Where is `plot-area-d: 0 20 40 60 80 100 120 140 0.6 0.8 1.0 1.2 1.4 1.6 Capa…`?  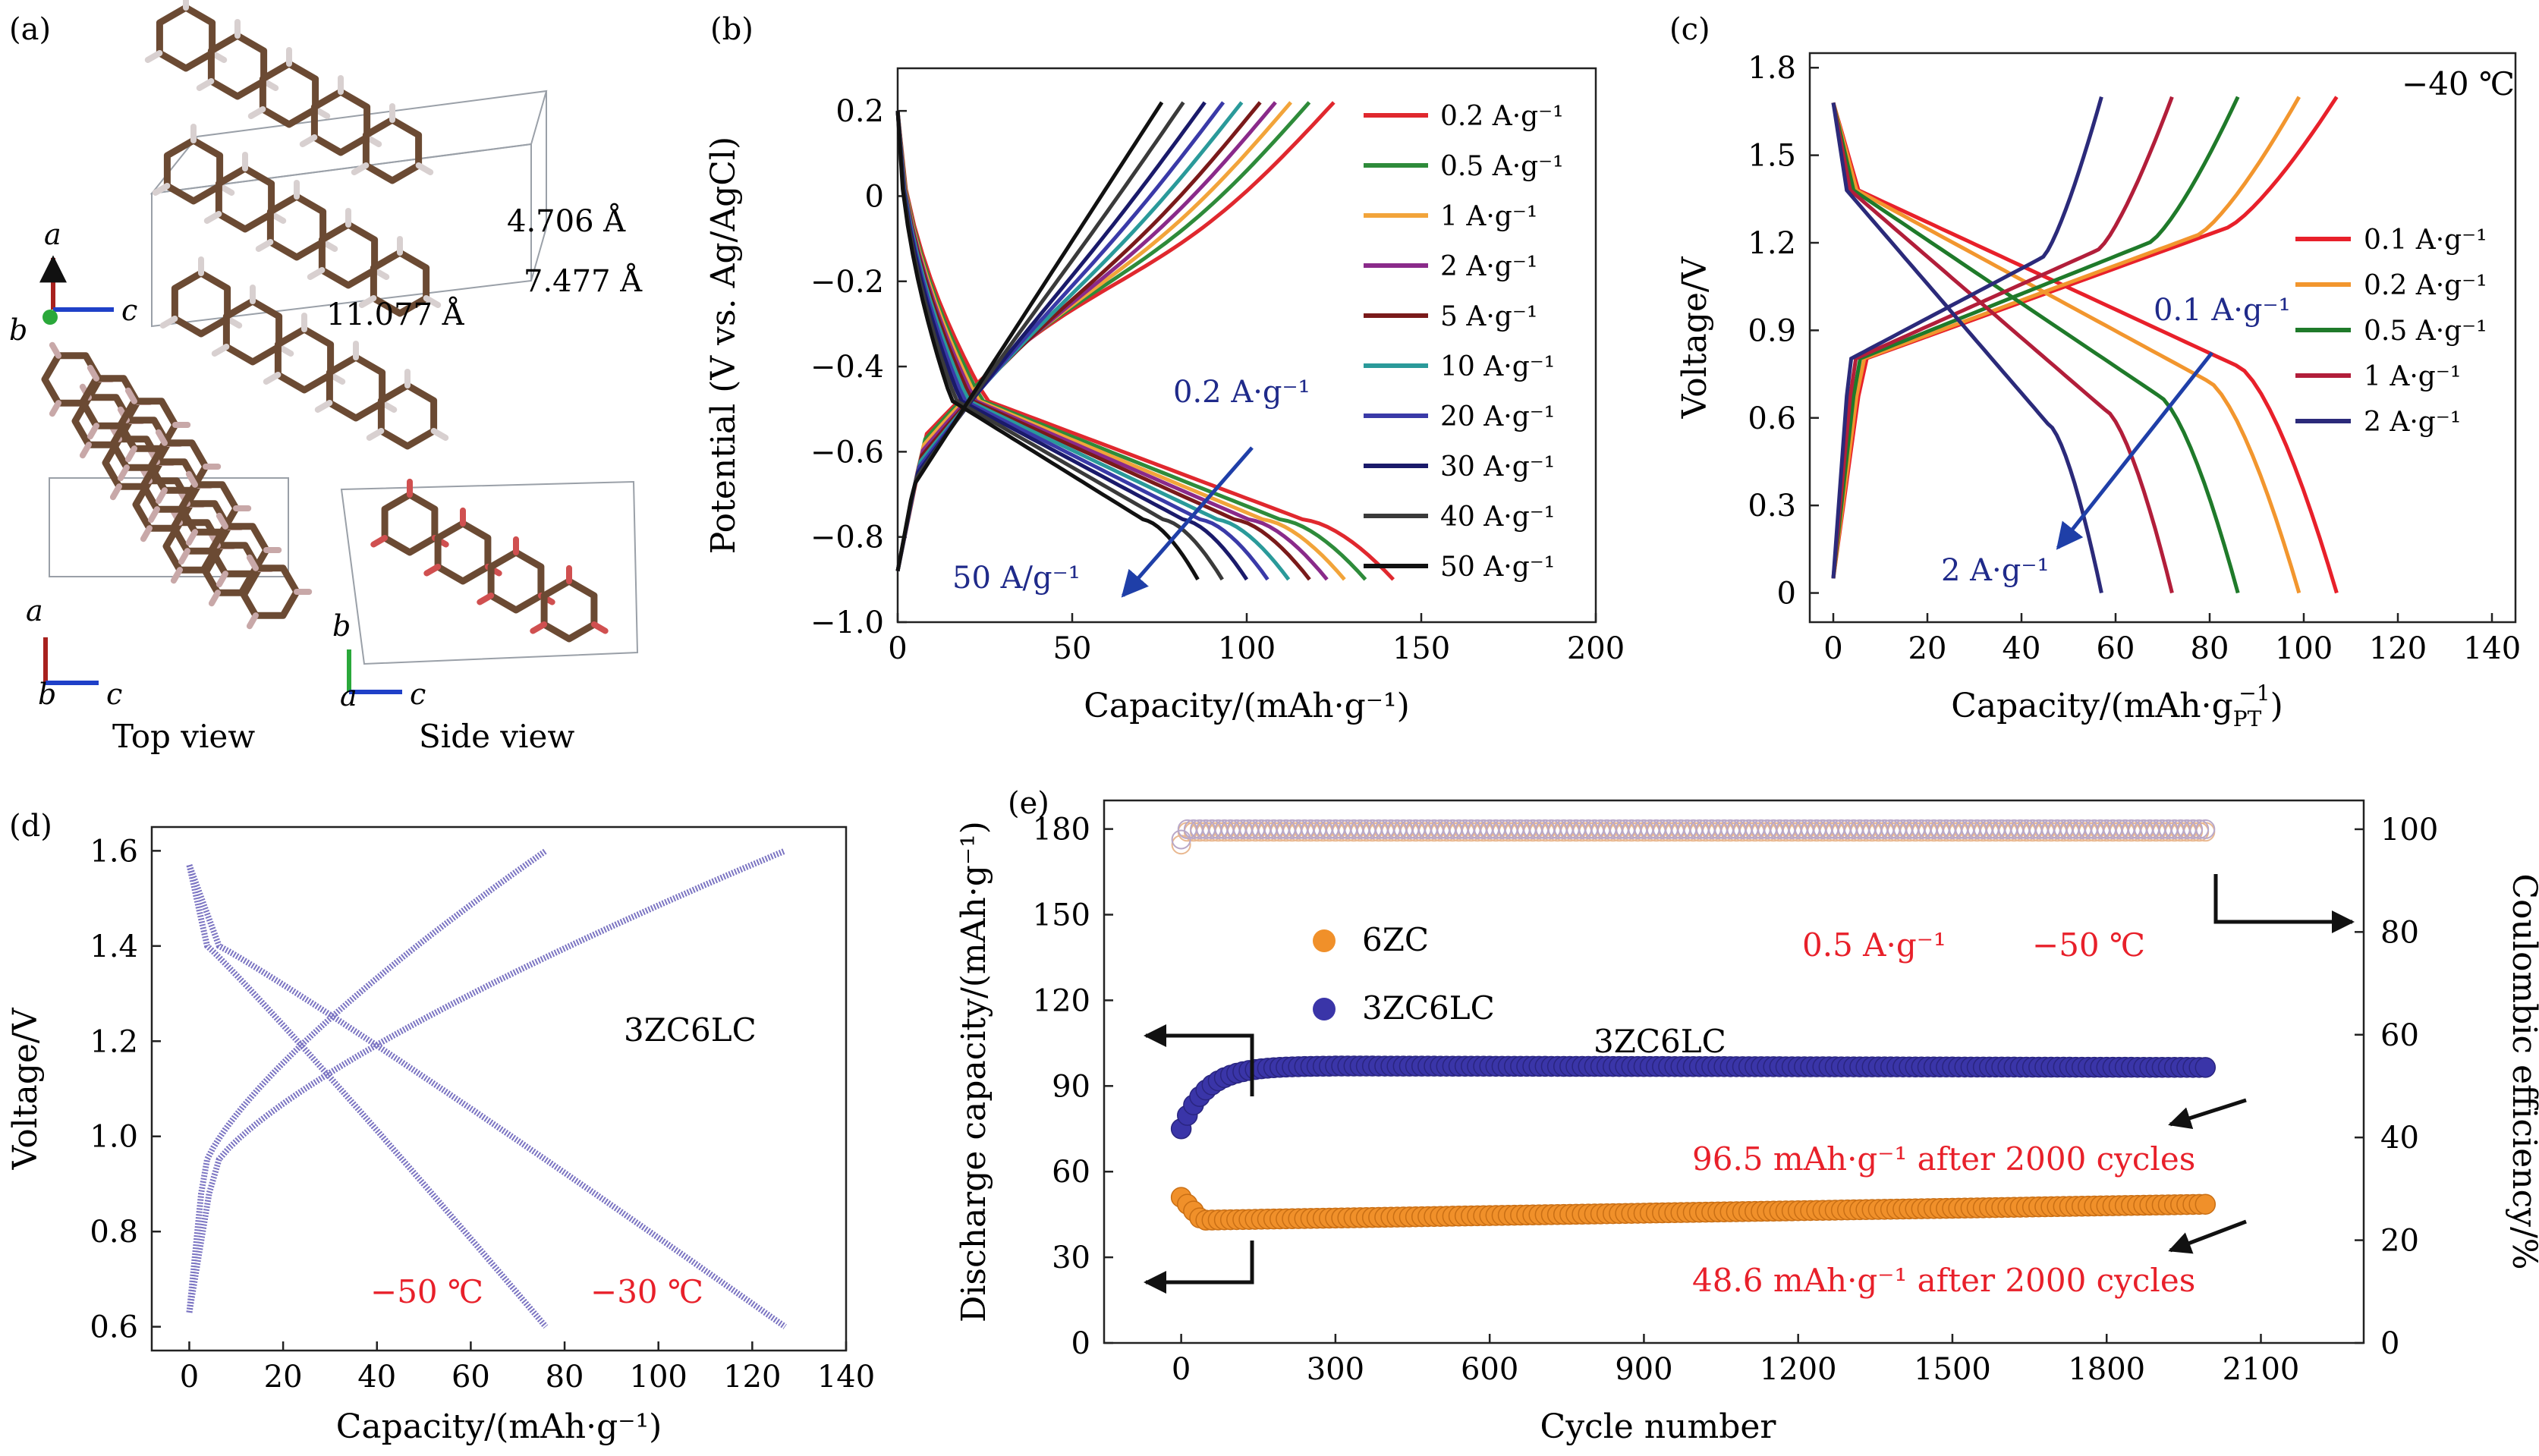
plot-area-d: 0 20 40 60 80 100 120 140 0.6 0.8 1.0 1.2 1.4 1.6 Capa… is located at coordinates (440, 1135).